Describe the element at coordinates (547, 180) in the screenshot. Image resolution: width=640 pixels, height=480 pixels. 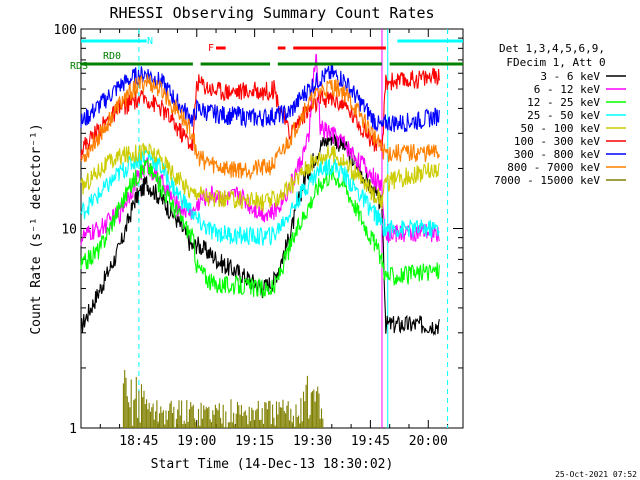
I see `legend-entry-label: 7000 - 15000 keV` at that location.